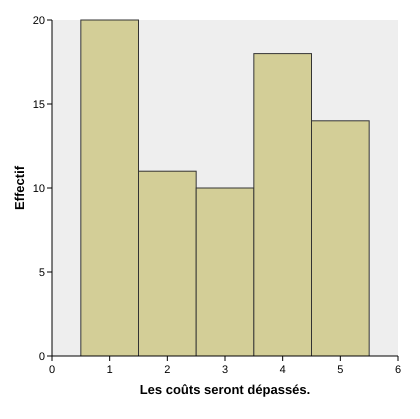  I want to click on x-tick-label: 5, so click(340, 370).